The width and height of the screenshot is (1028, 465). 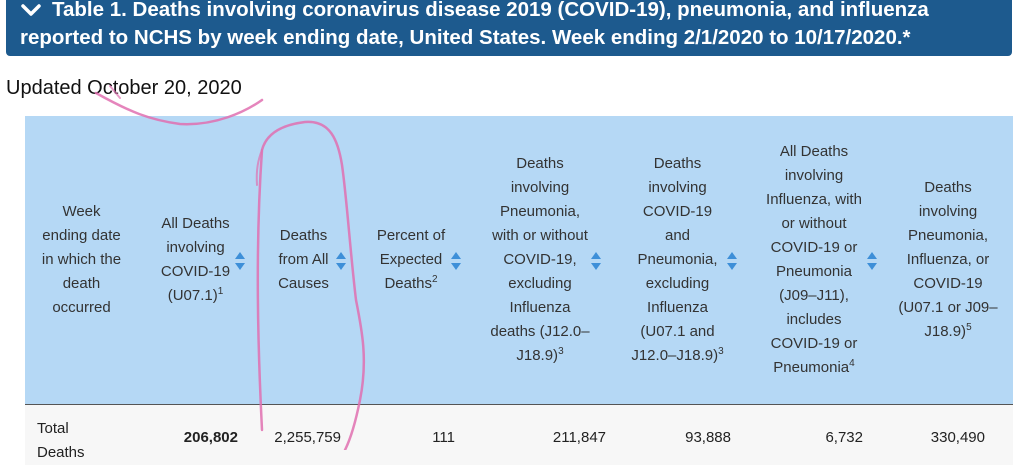 I want to click on cell-pic: 330,490, so click(x=957, y=437).